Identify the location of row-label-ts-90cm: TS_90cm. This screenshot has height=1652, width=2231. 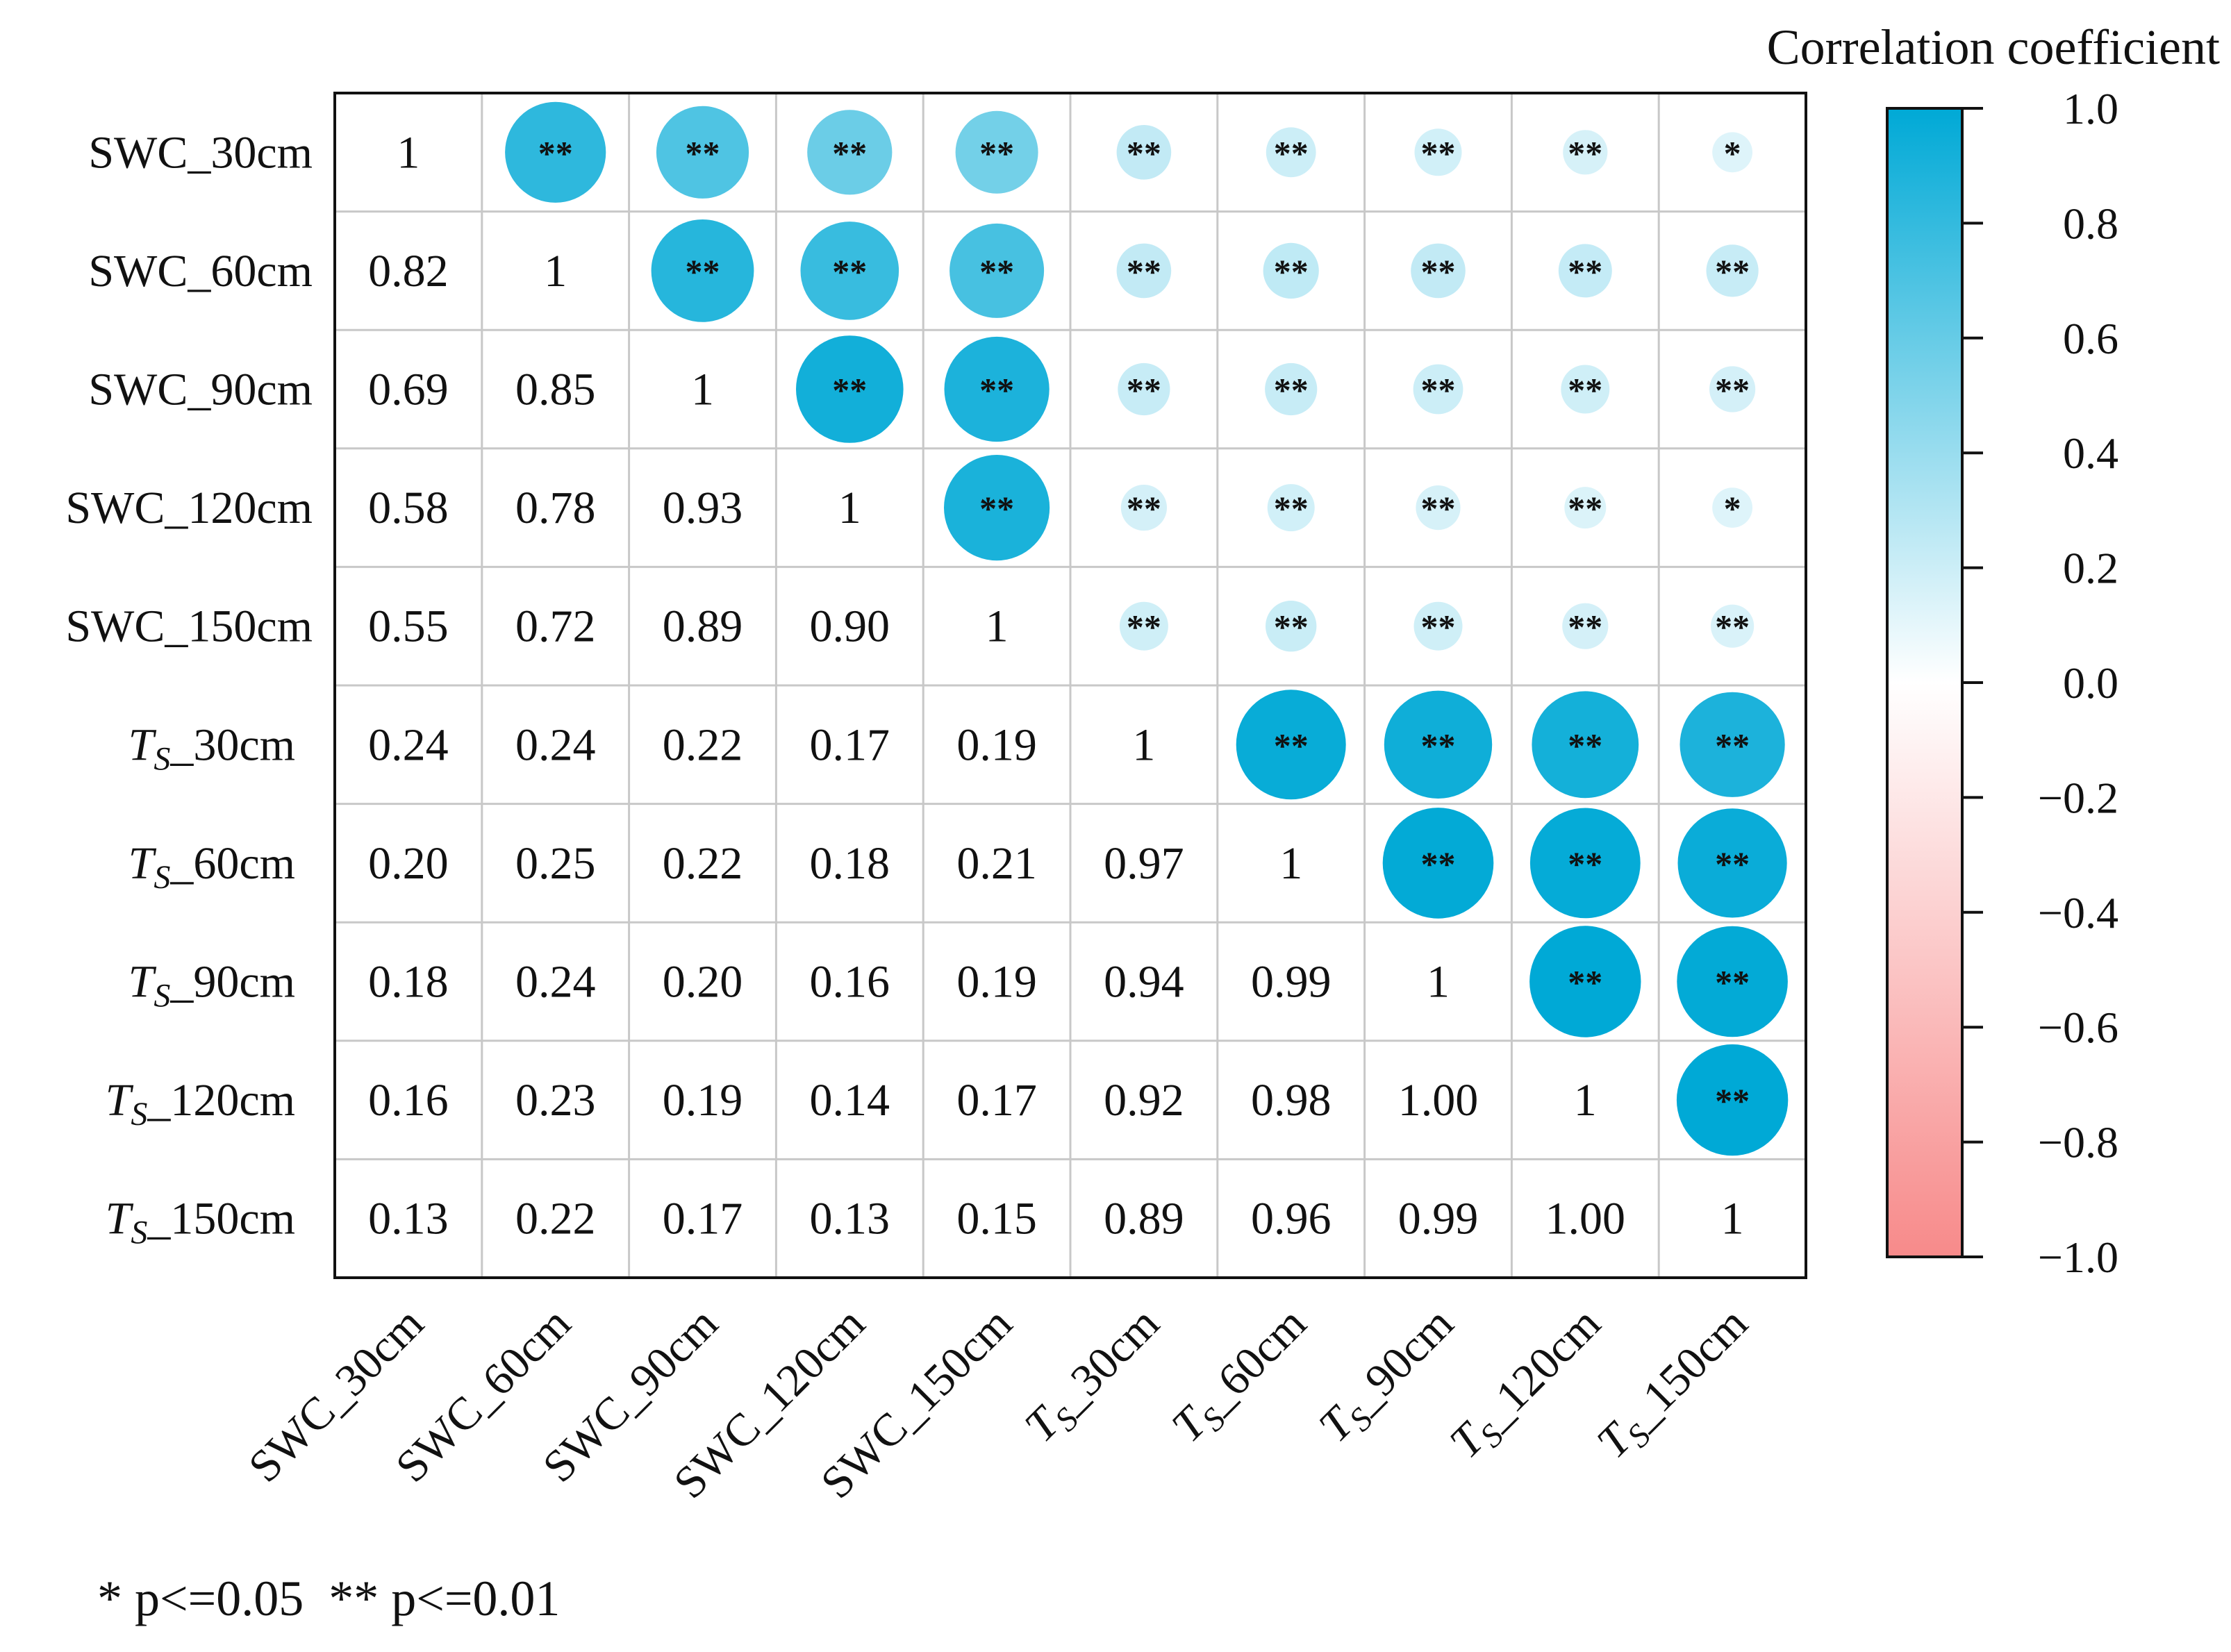
(211, 986).